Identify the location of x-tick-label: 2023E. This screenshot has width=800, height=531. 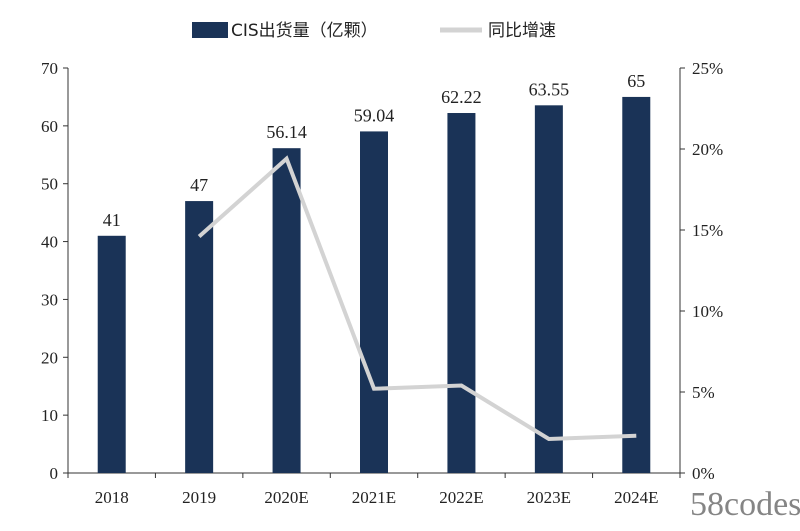
(549, 497).